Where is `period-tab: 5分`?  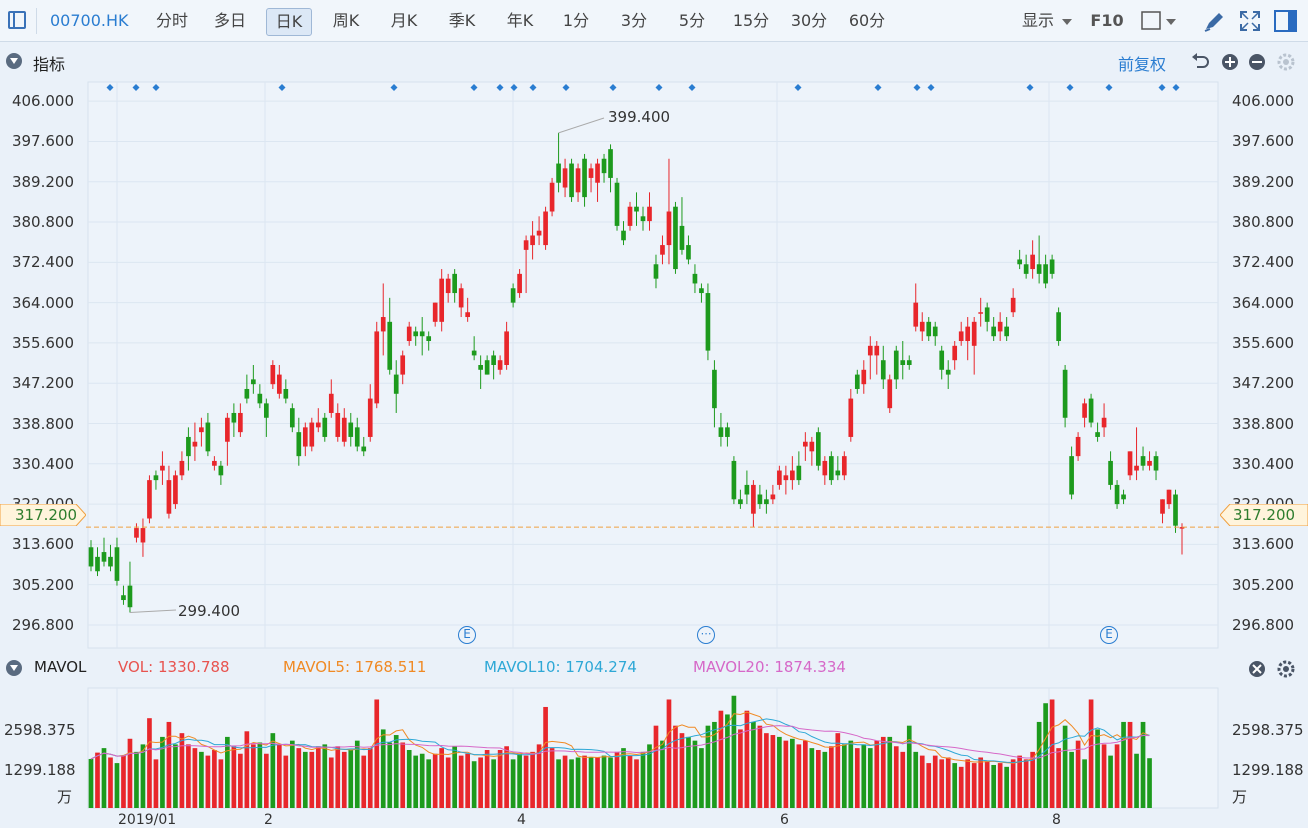 period-tab: 5分 is located at coordinates (692, 20).